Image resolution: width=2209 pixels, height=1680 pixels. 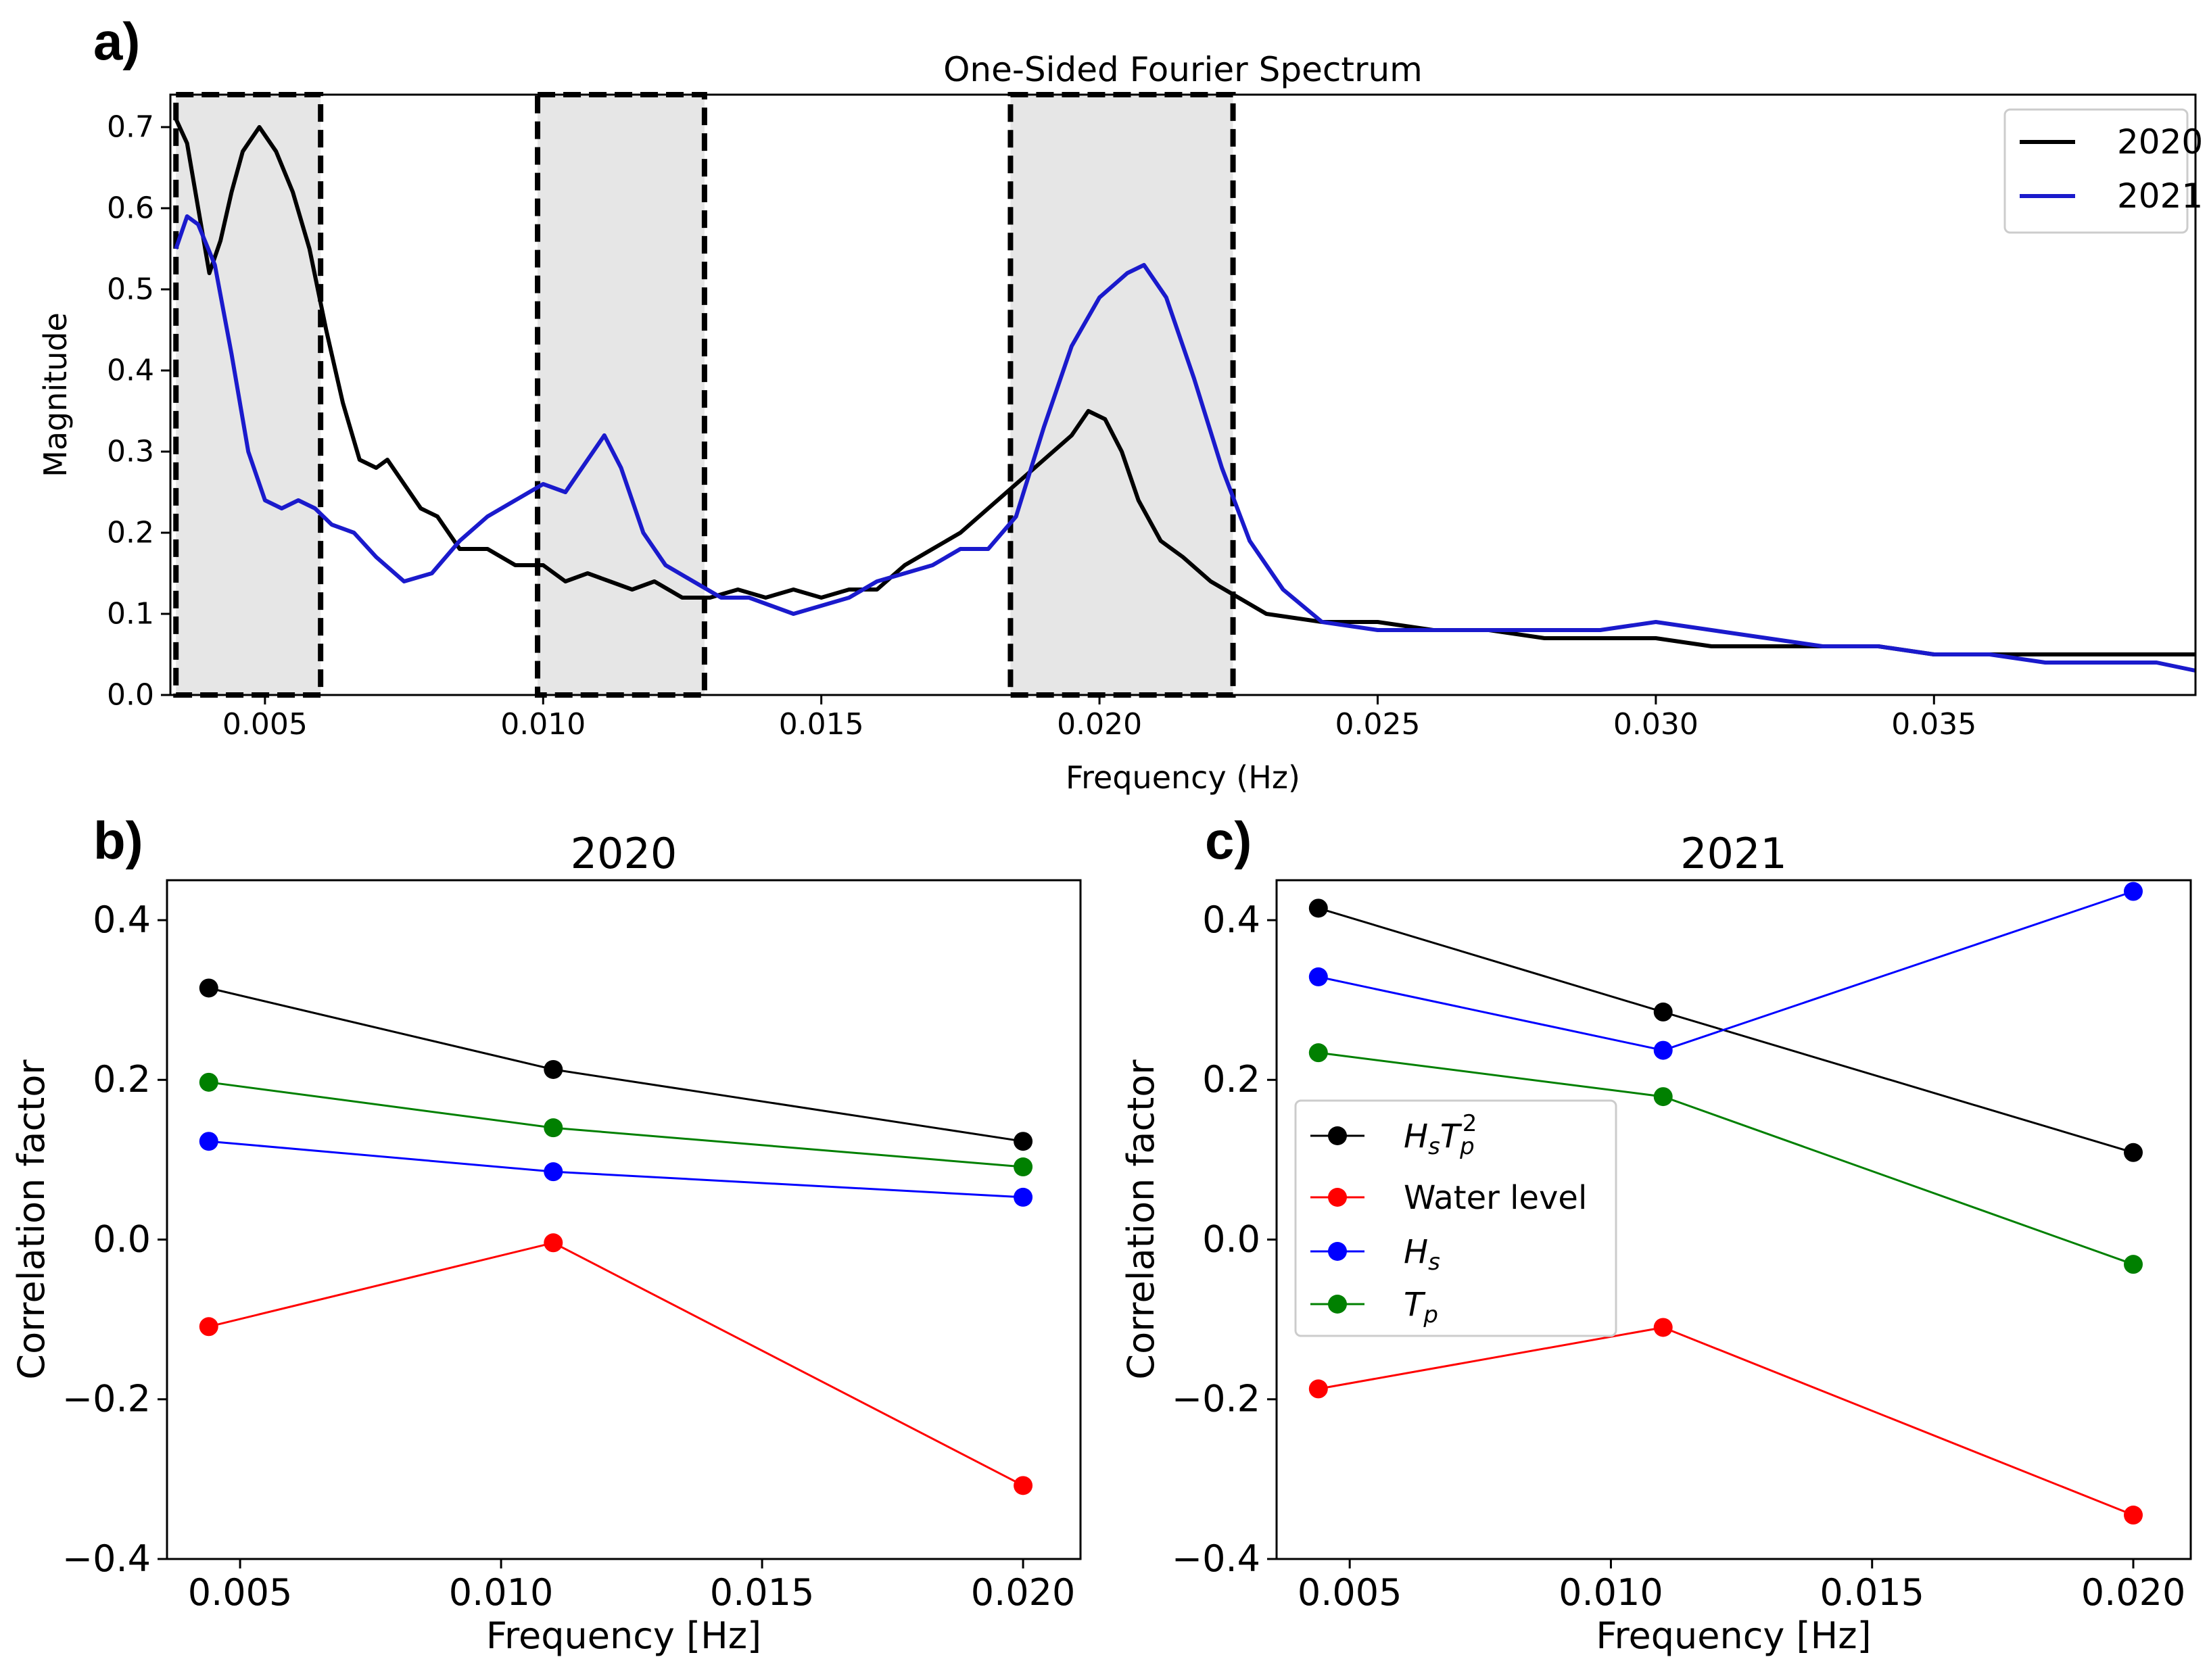 I want to click on spectrum-legend: 2020 2021, so click(x=2103, y=171).